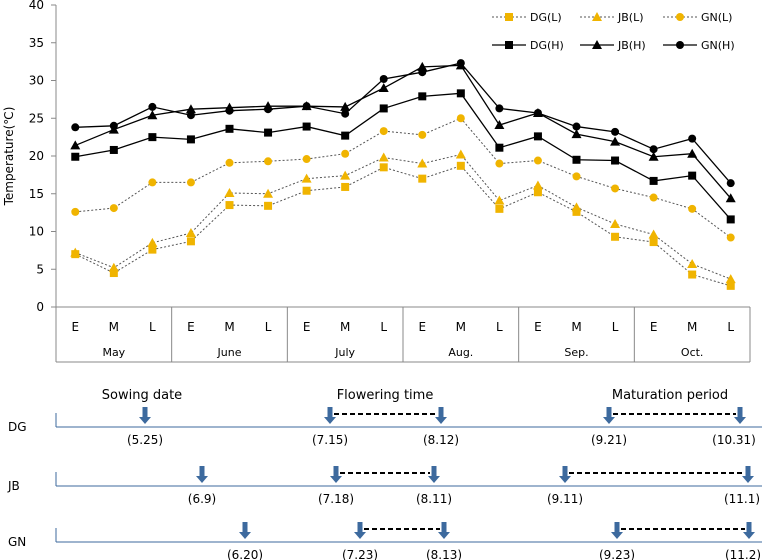 The height and width of the screenshot is (560, 765). Describe the element at coordinates (743, 554) in the screenshot. I see `maturation-end: (11.2)` at that location.